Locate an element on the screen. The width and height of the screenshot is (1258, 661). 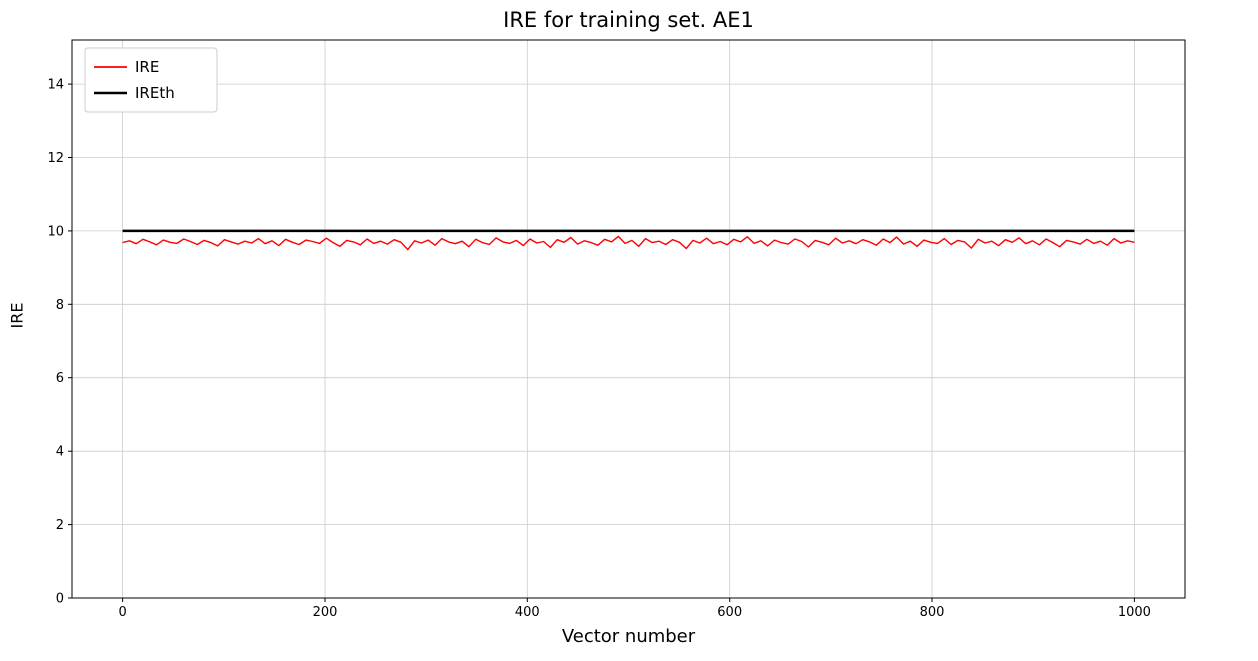
x-axis-label: Vector number is located at coordinates (628, 636).